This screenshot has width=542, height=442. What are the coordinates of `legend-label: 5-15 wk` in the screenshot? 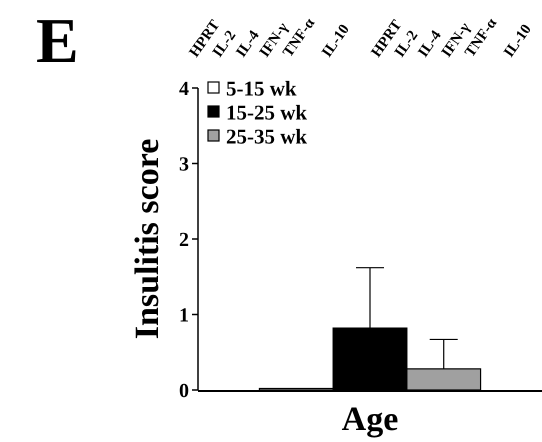 It's located at (261, 88).